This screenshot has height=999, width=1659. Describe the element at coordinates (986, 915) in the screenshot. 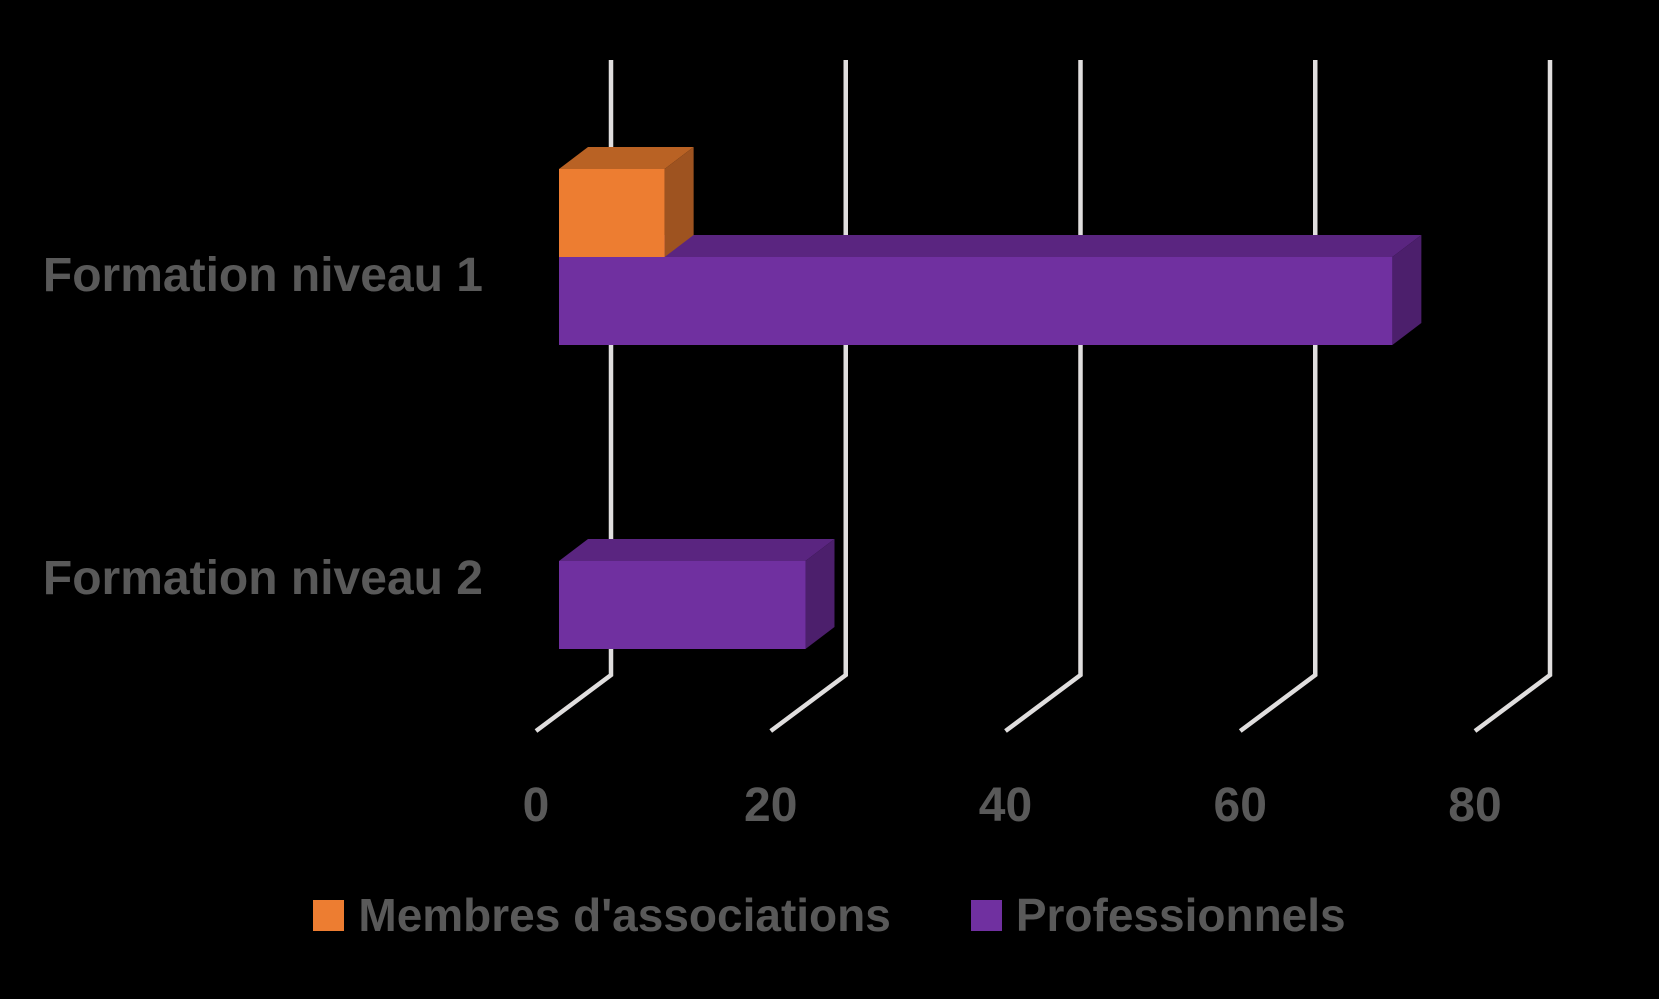

I see `legend-swatch-professionnels` at that location.